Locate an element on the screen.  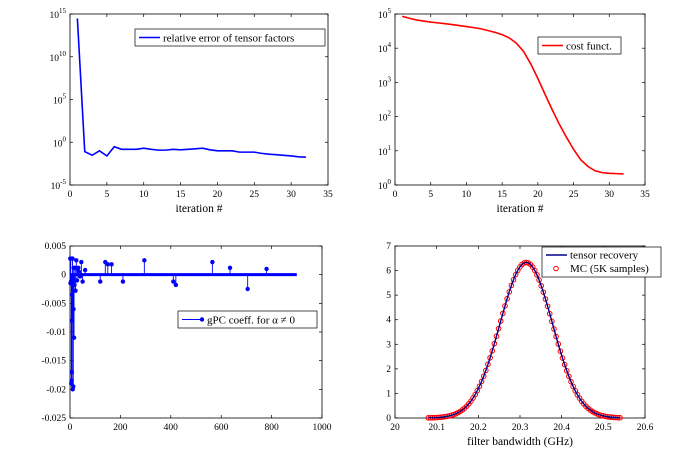
x-tick-label: 800 is located at coordinates (271, 428).